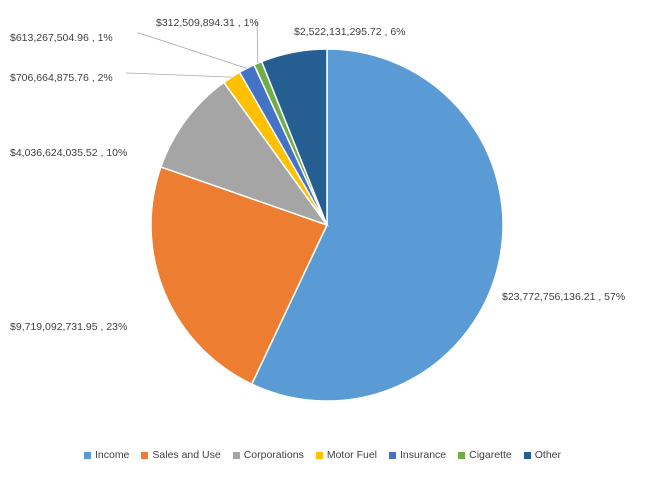 Image resolution: width=645 pixels, height=485 pixels. What do you see at coordinates (352, 455) in the screenshot?
I see `legend-label: Motor Fuel` at bounding box center [352, 455].